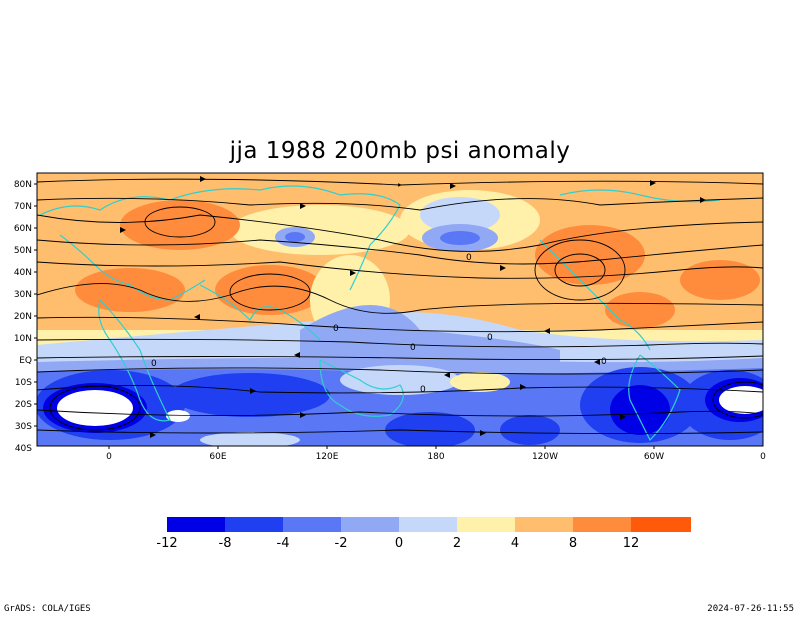 This screenshot has height=618, width=800. What do you see at coordinates (400, 151) in the screenshot?
I see `map-title: jja 1988 200mb psi anomaly` at bounding box center [400, 151].